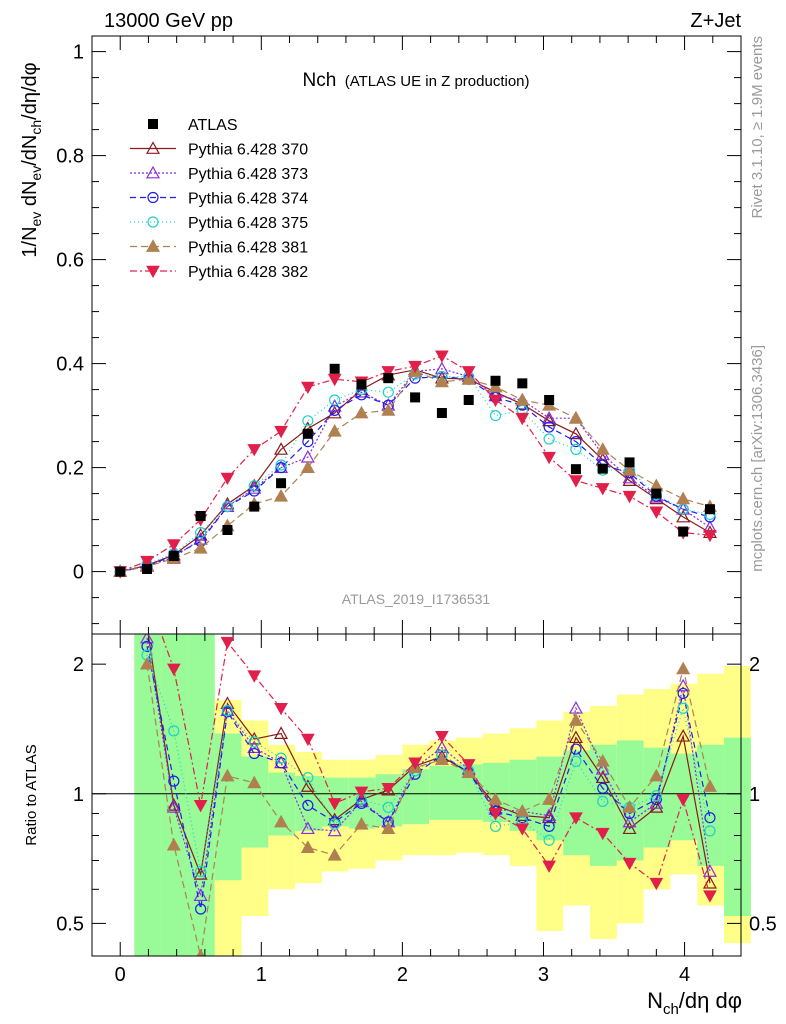  Describe the element at coordinates (153, 222) in the screenshot. I see `legend-marker-s375` at that location.